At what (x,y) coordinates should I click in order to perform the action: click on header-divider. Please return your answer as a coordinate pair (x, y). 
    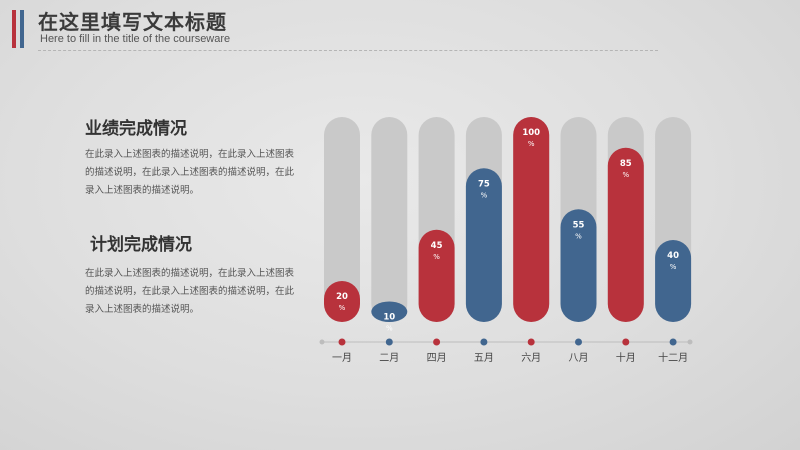
    Looking at the image, I should click on (348, 50).